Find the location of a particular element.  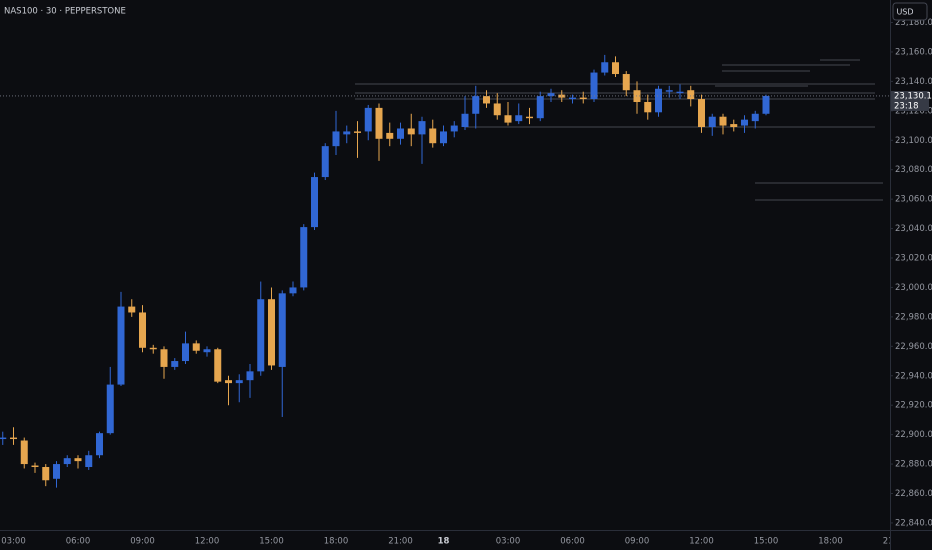

y-tick-label: 23,000.0 is located at coordinates (913, 288).